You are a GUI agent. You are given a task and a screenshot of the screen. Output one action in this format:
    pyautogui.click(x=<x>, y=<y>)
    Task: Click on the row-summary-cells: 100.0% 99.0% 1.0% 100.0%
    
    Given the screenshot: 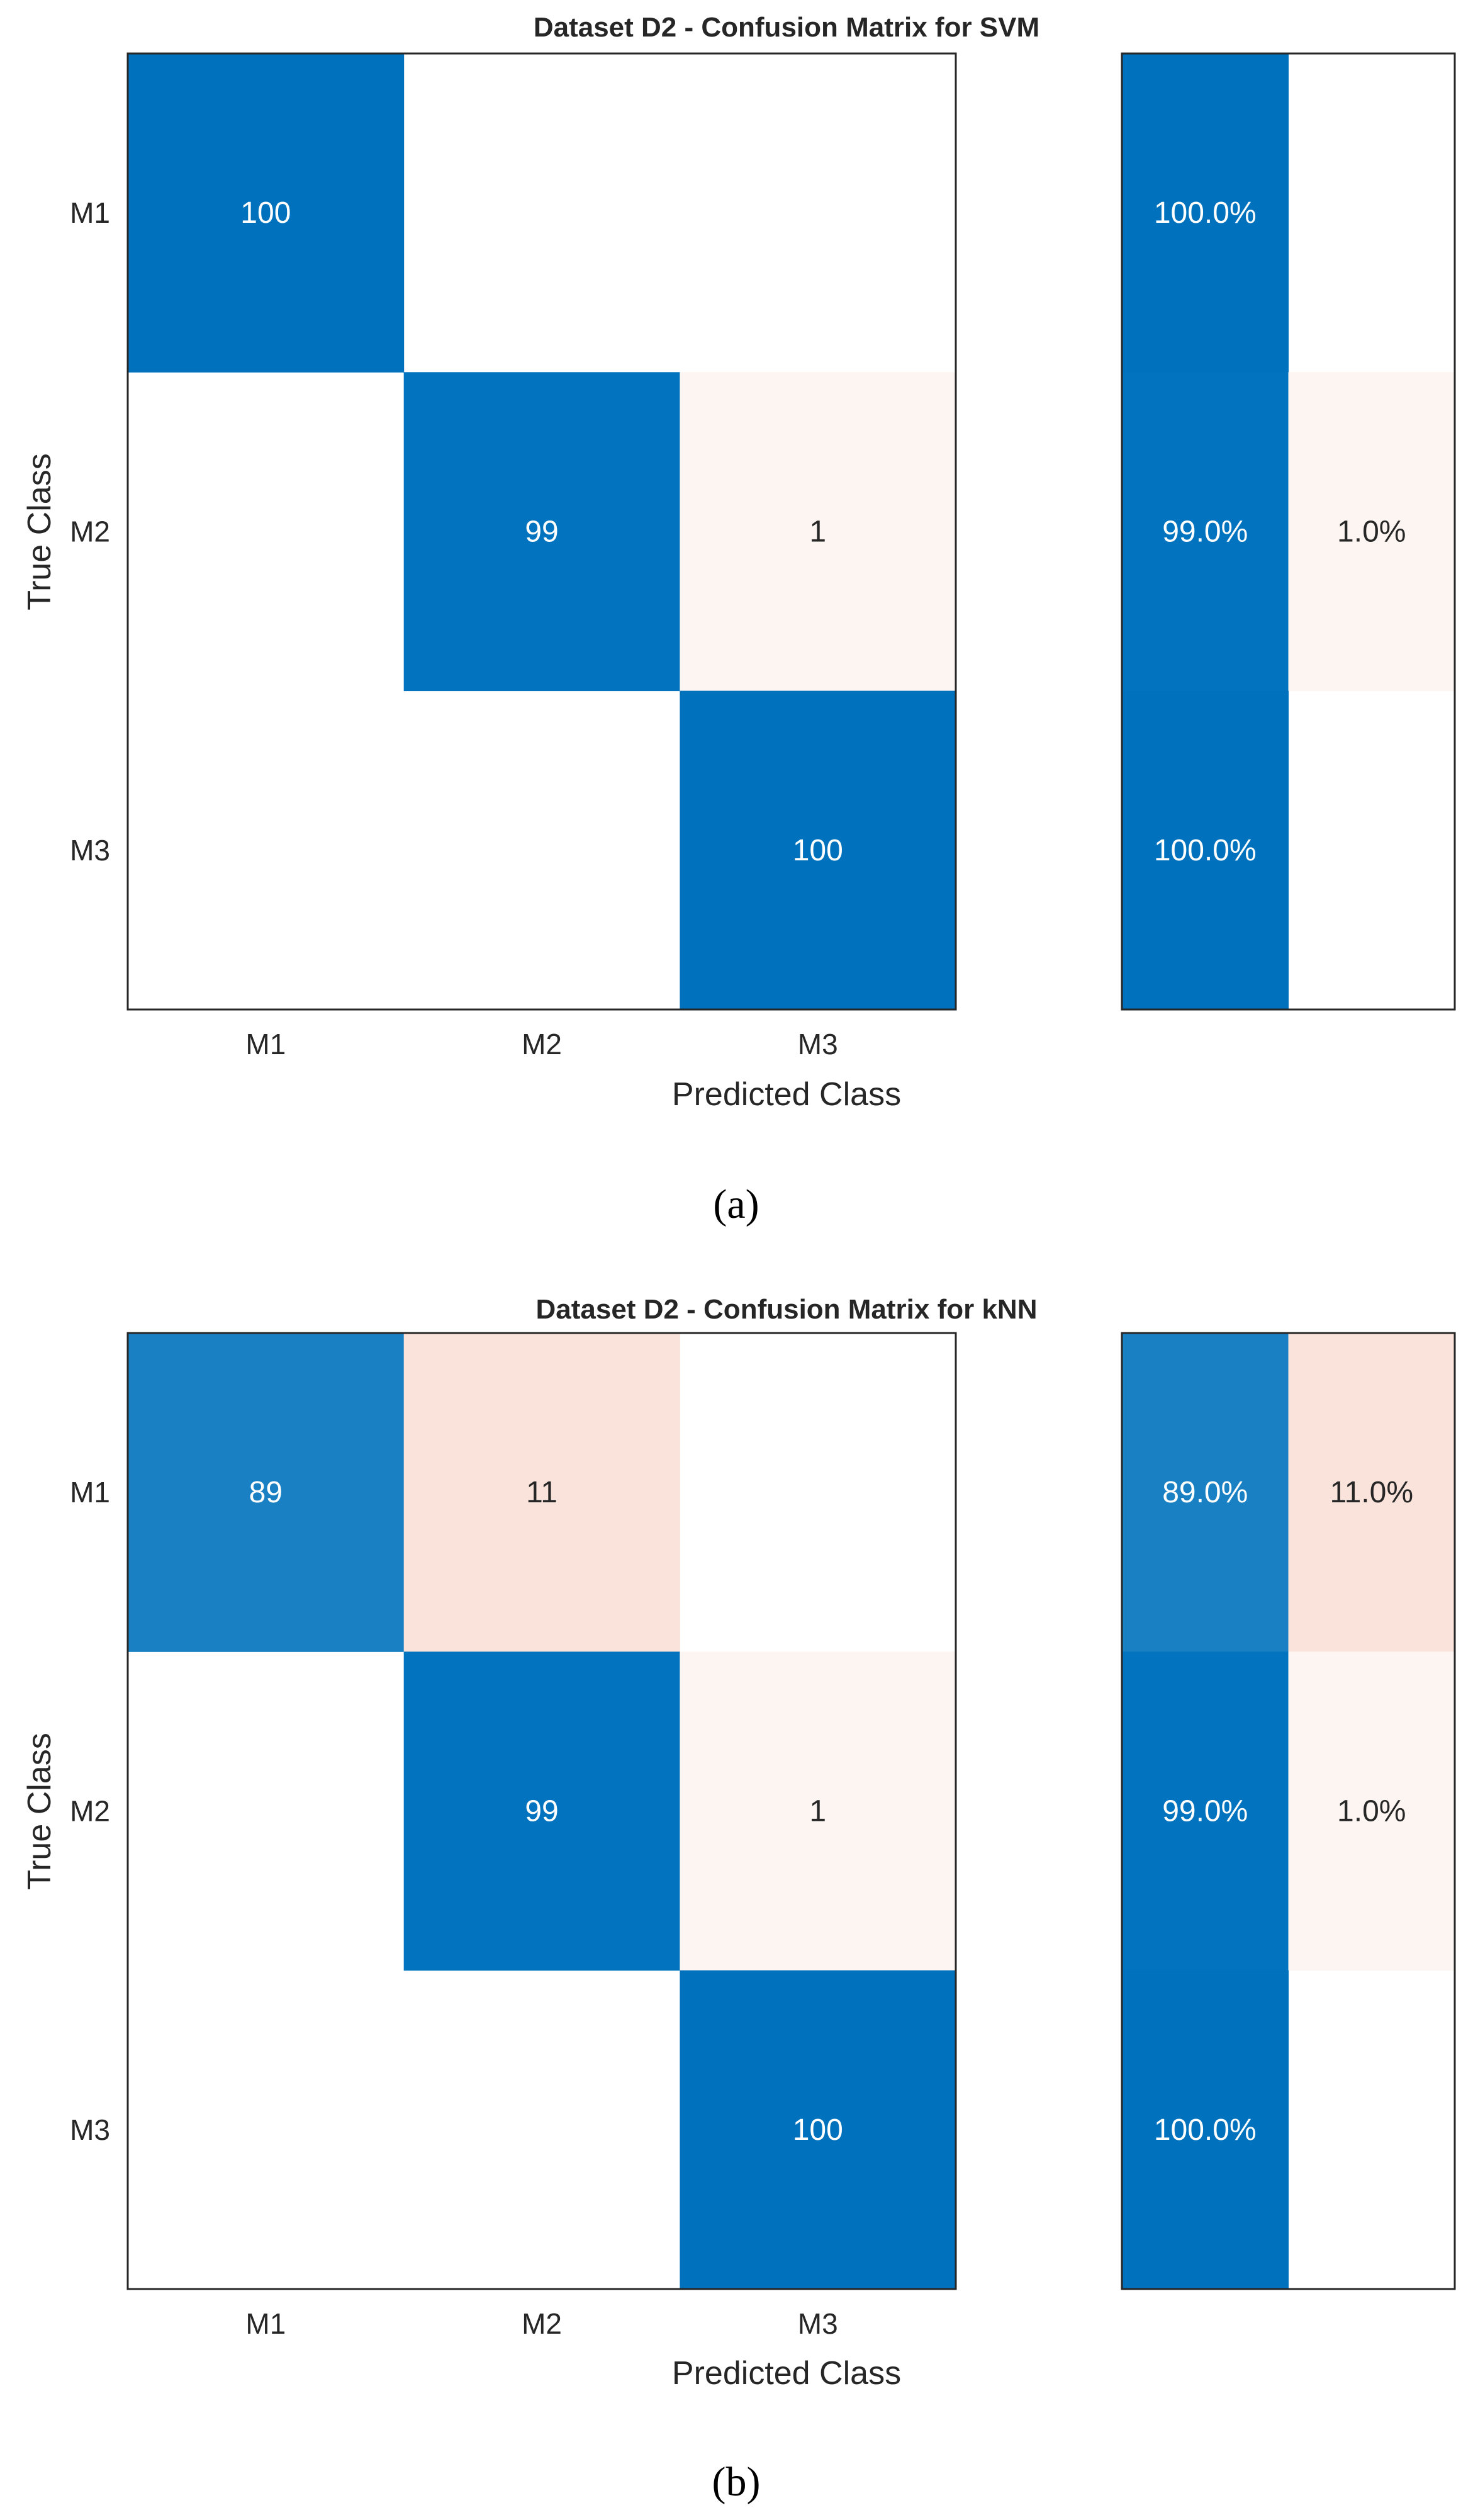 What is the action you would take?
    pyautogui.click(x=1288, y=531)
    